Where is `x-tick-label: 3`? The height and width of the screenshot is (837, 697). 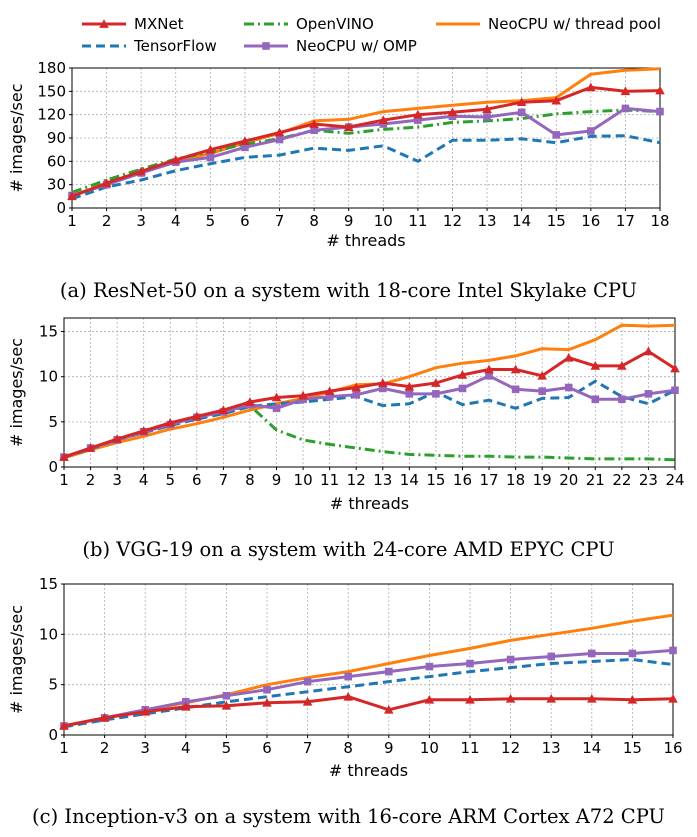
x-tick-label: 3 is located at coordinates (117, 480).